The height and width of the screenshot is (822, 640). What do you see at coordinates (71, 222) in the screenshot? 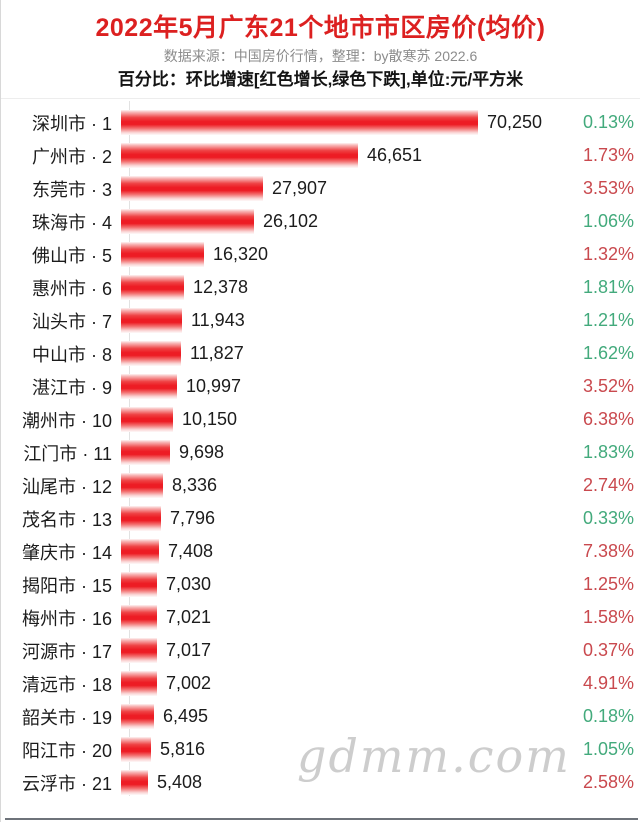
I see `city-rank-label: 珠海市 · 4` at bounding box center [71, 222].